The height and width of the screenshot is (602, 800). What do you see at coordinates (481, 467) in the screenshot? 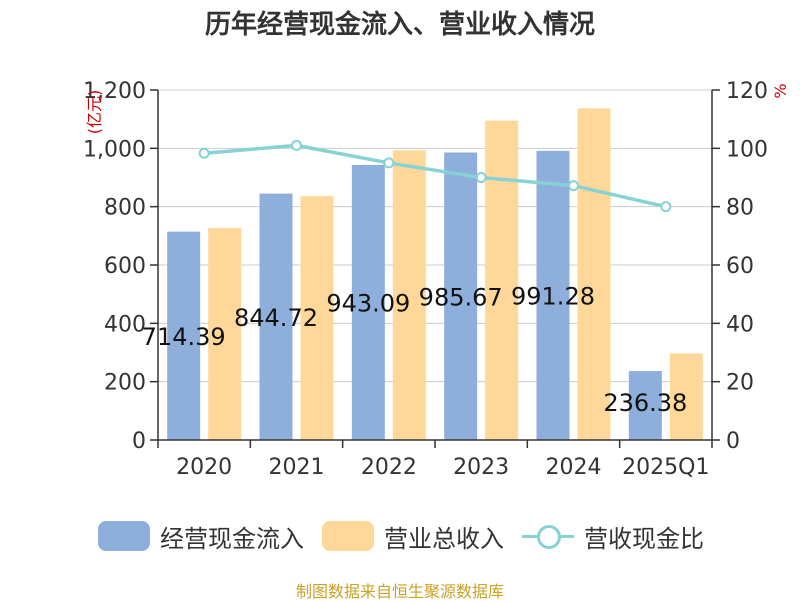
I see `x-tick-label: 2023` at bounding box center [481, 467].